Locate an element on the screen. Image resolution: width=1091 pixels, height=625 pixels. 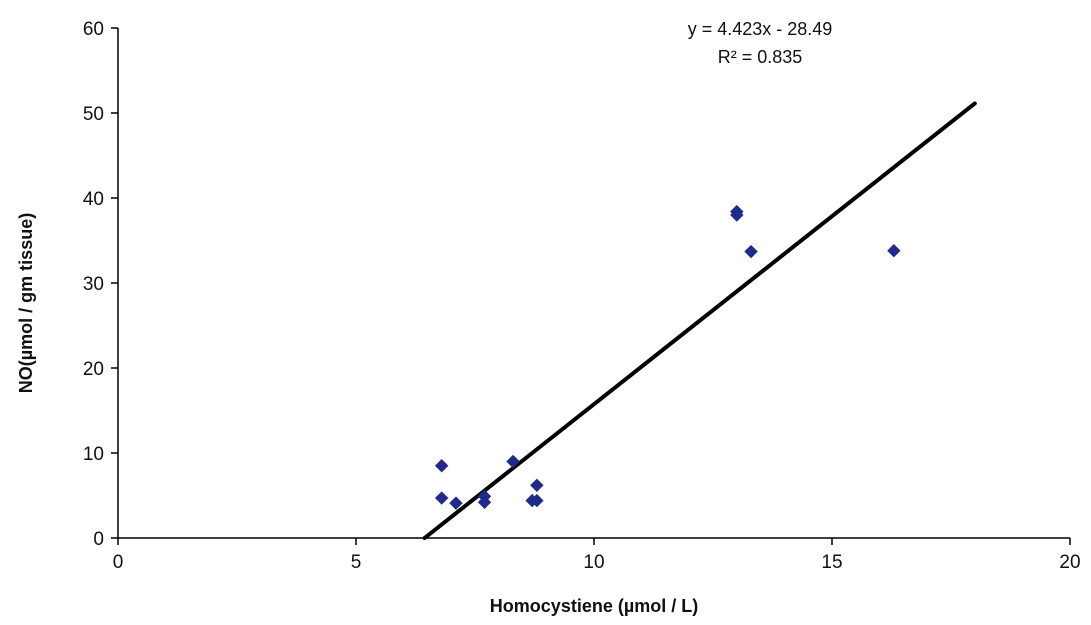
x-tick-label: 20 is located at coordinates (1069, 562).